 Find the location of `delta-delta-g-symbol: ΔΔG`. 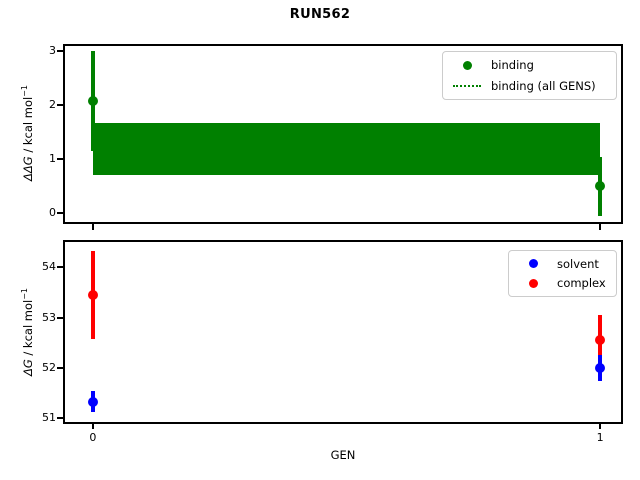

delta-delta-g-symbol: ΔΔG is located at coordinates (27, 168).